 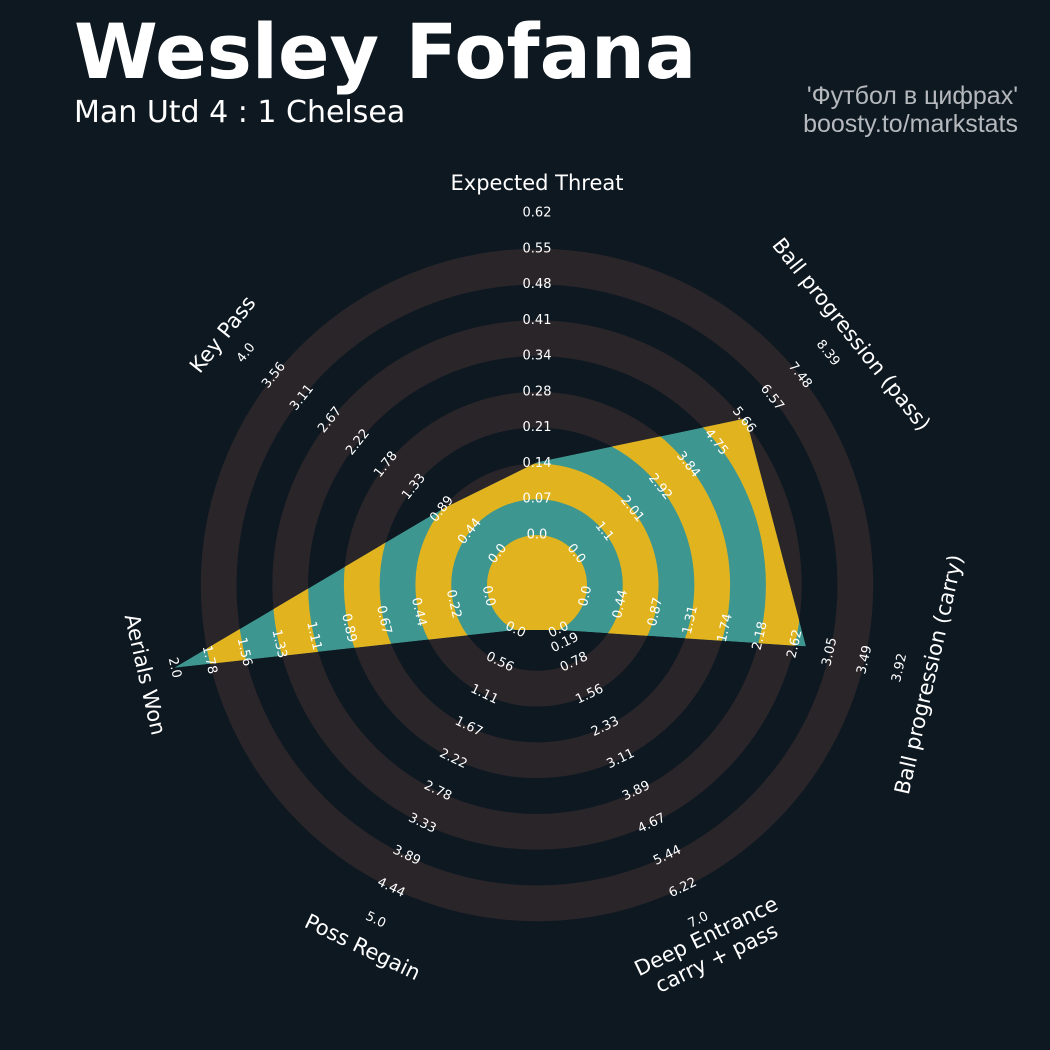 I want to click on axis-tick-label: 0.34, so click(x=537, y=356).